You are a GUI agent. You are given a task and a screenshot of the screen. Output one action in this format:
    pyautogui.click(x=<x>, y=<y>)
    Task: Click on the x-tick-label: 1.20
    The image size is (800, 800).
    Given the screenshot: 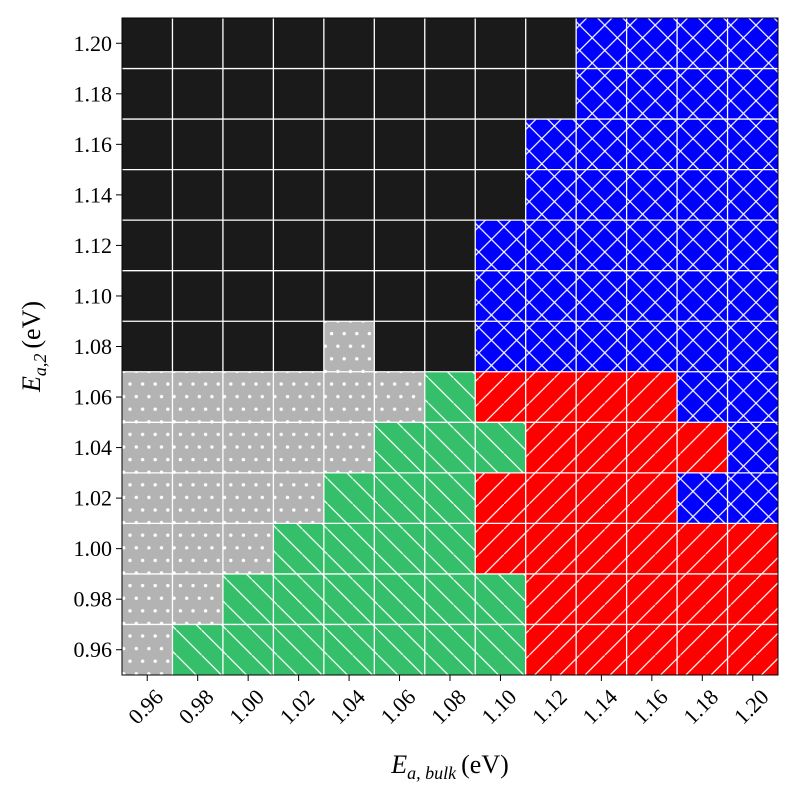 What is the action you would take?
    pyautogui.click(x=751, y=706)
    